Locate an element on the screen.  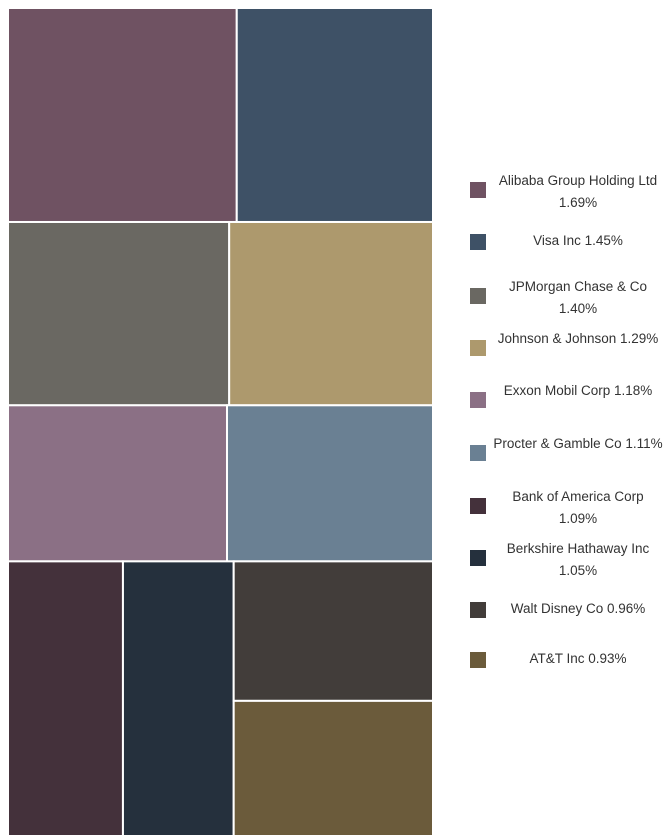
legend-item: Bank of America Corp 1.09% is located at coordinates (567, 511).